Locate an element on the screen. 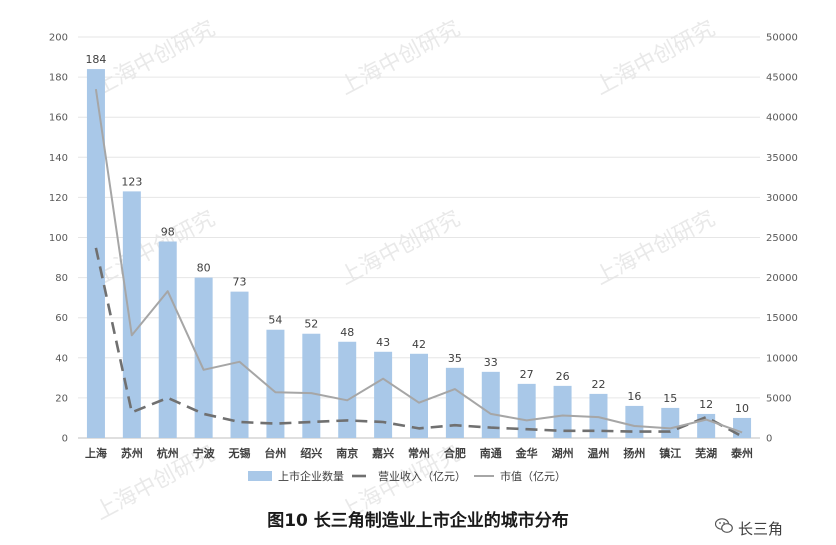 The image size is (836, 545). legend-label: 营业收入（亿元） is located at coordinates (422, 476).